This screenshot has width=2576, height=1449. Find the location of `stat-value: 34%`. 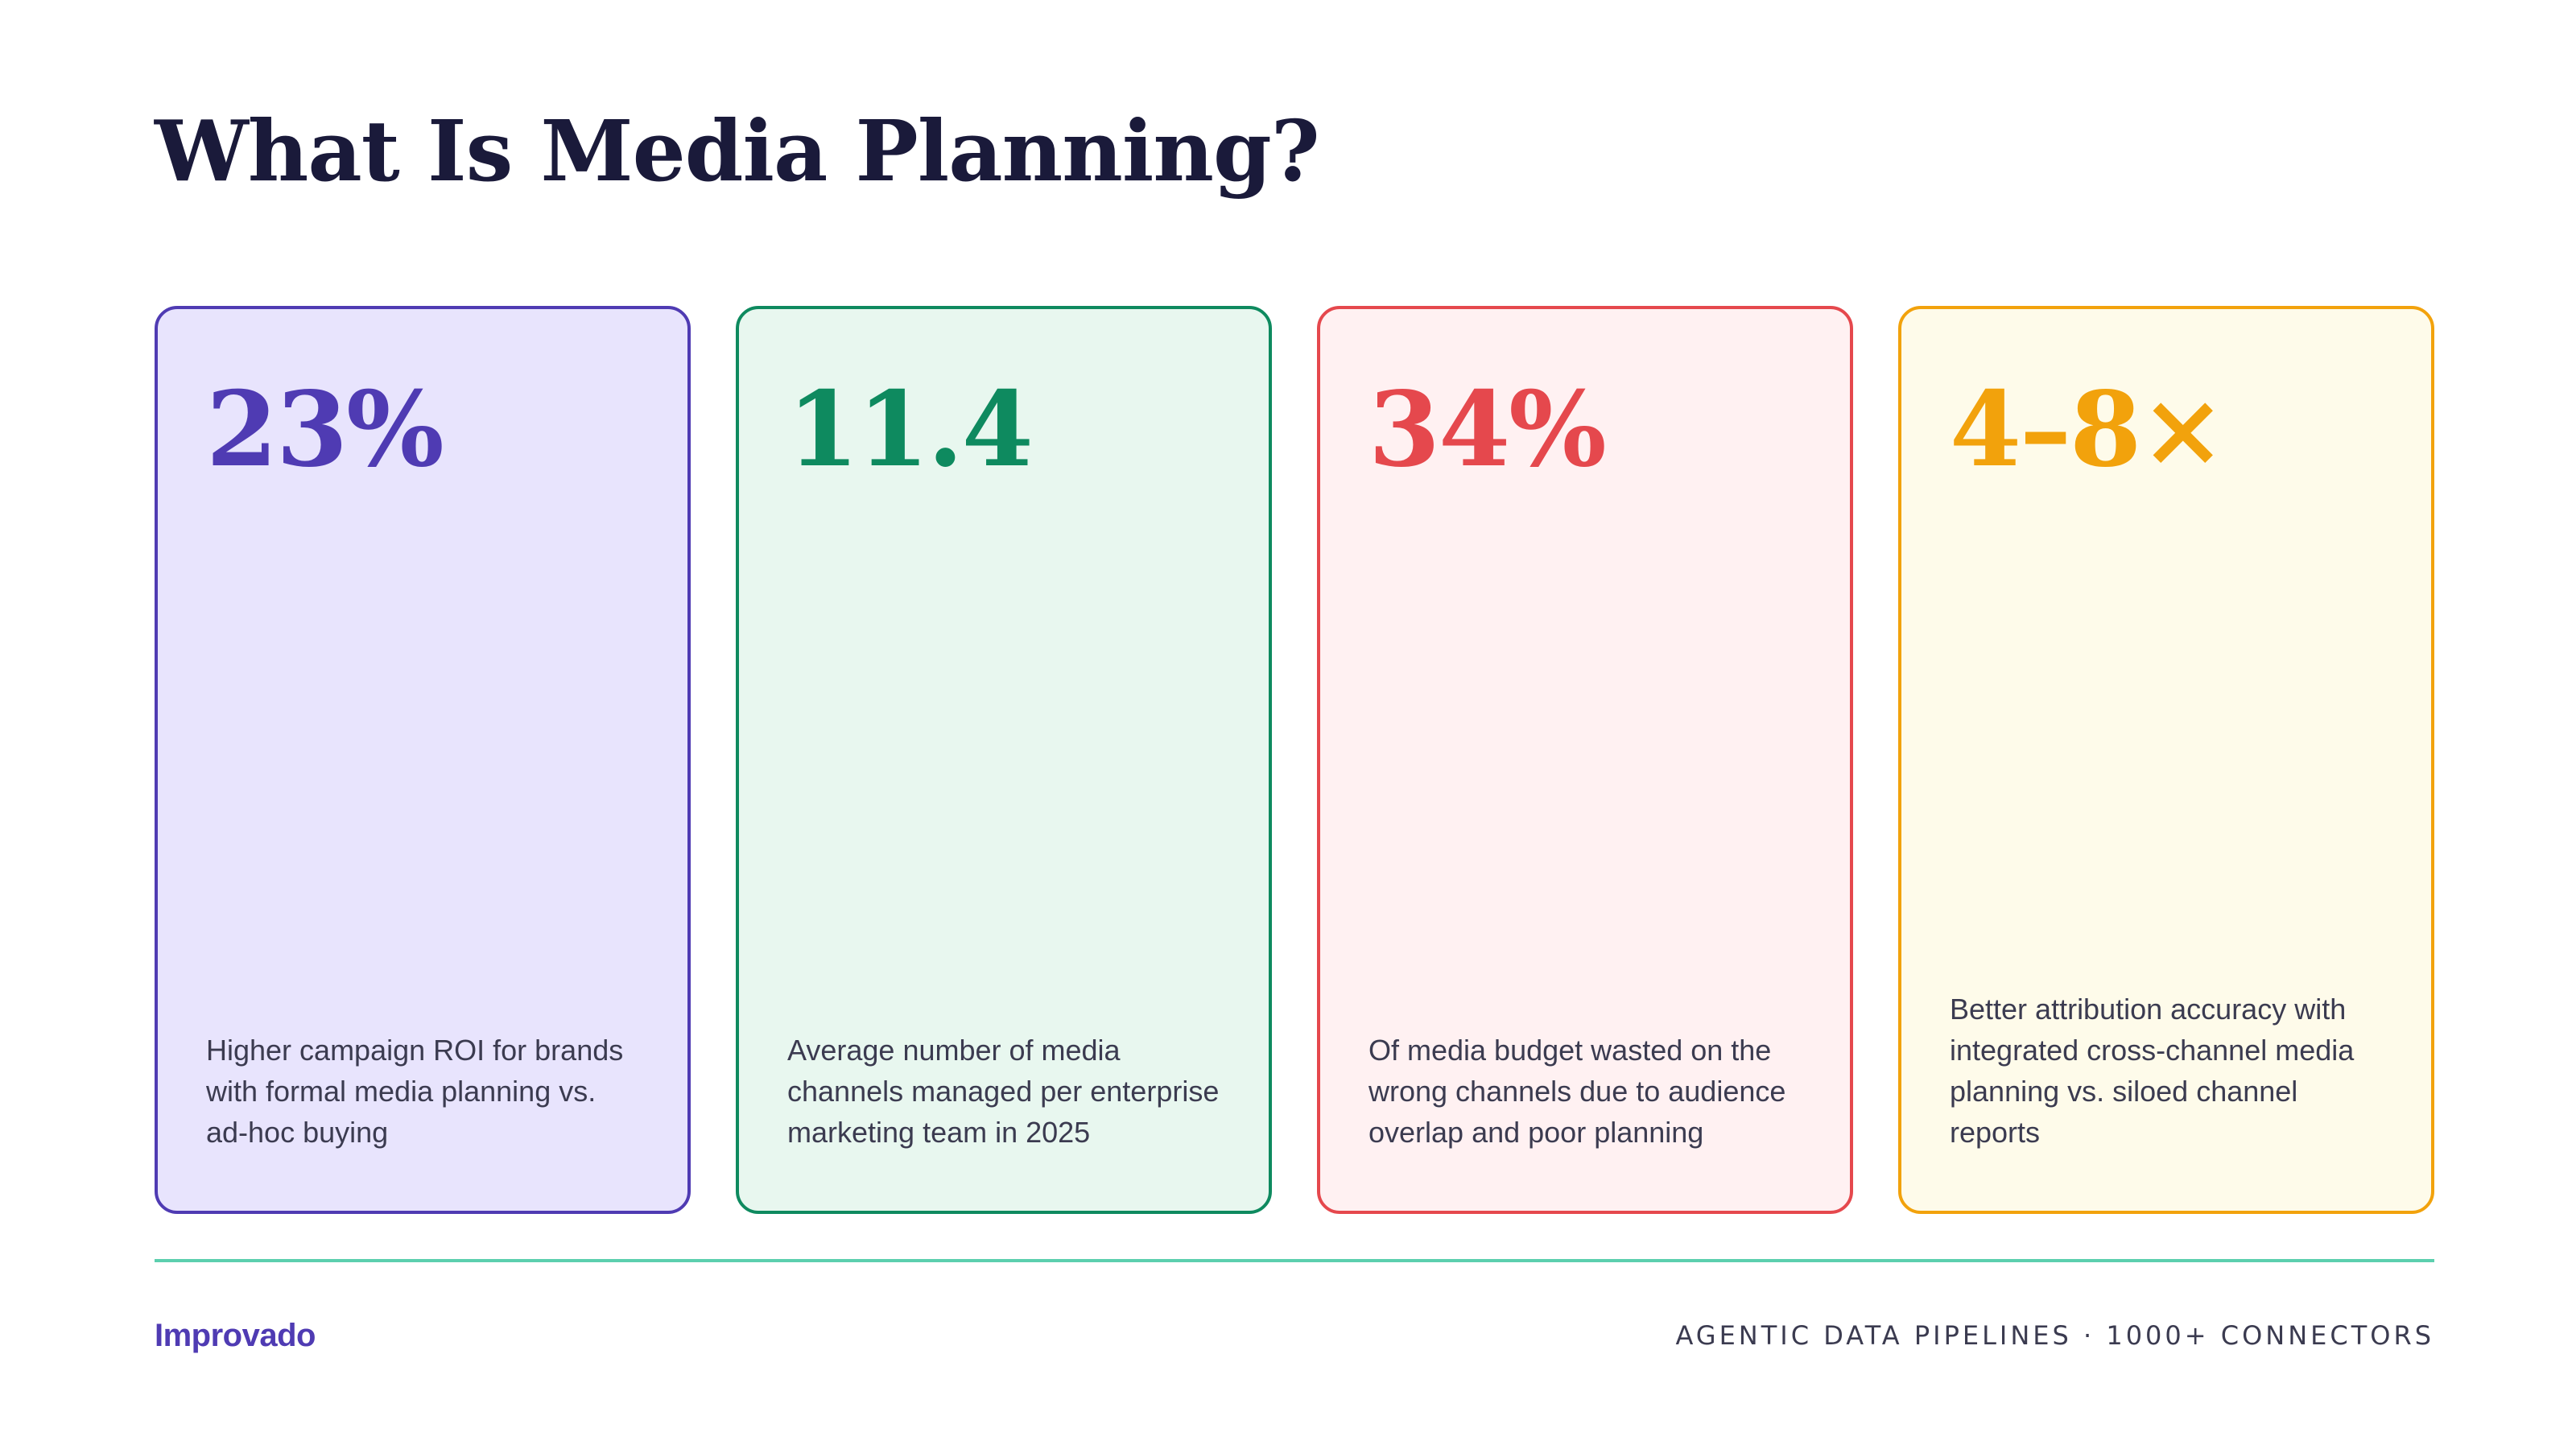

stat-value: 34% is located at coordinates (1487, 429).